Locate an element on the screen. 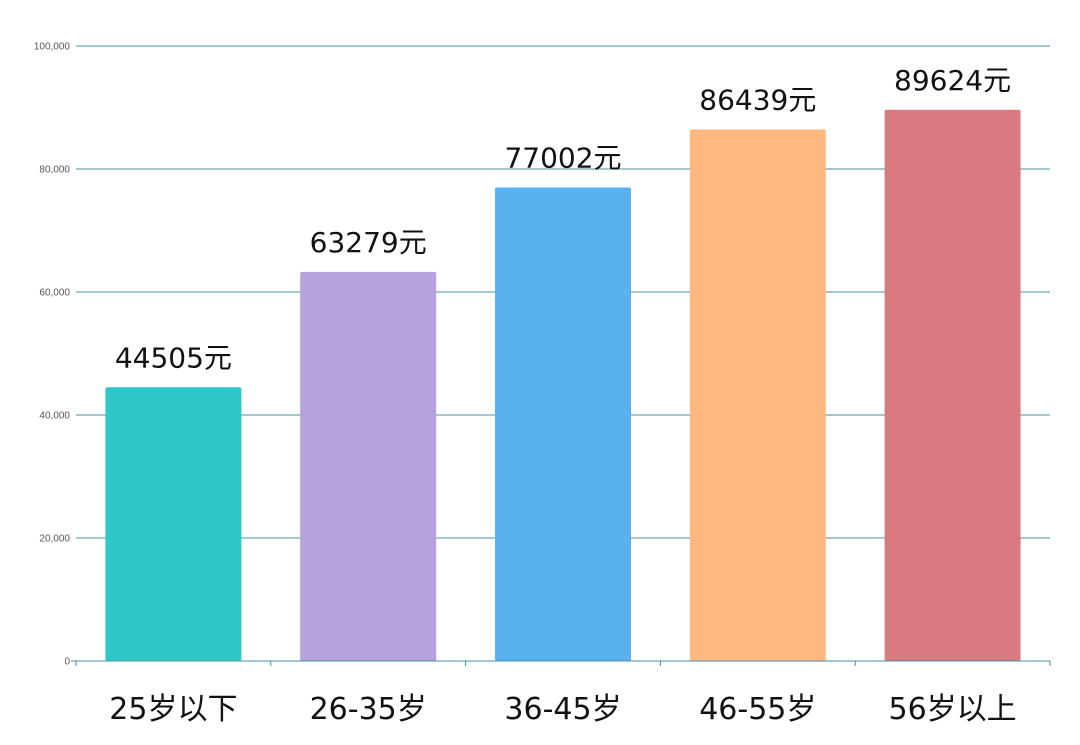 This screenshot has width=1080, height=745. y-tick-label: 100,000 is located at coordinates (52, 47).